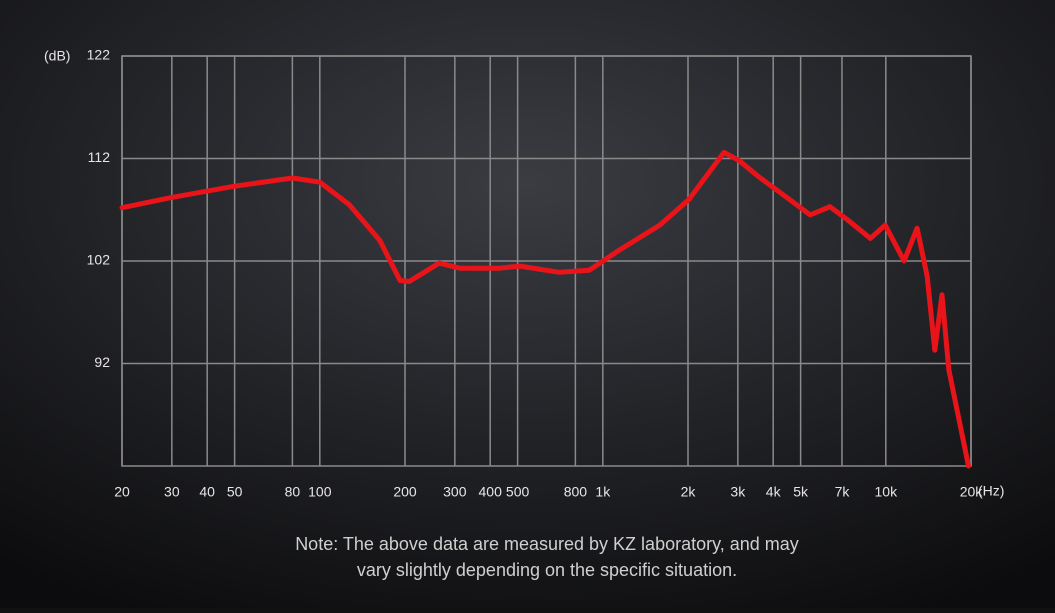 The image size is (1055, 613). Describe the element at coordinates (887, 492) in the screenshot. I see `x-tick-label: 10k` at that location.